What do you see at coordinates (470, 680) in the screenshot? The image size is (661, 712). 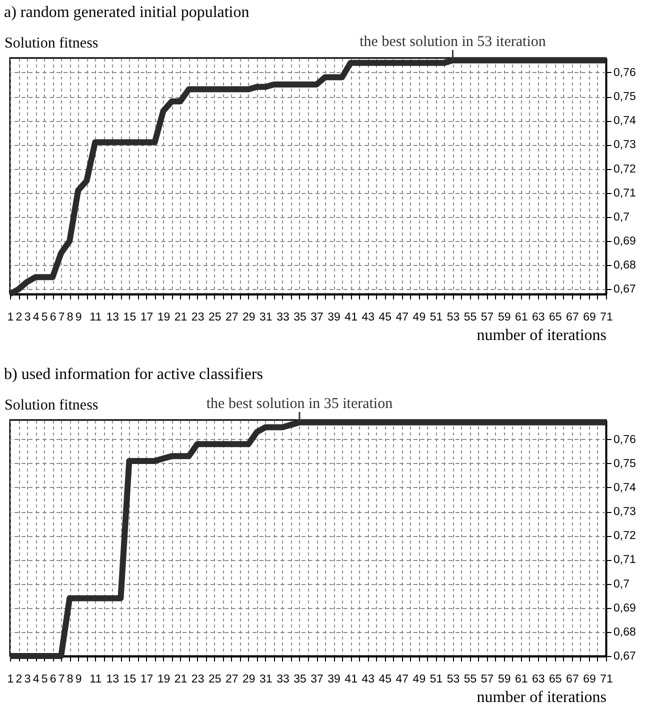 I see `x-tick-label: 55` at bounding box center [470, 680].